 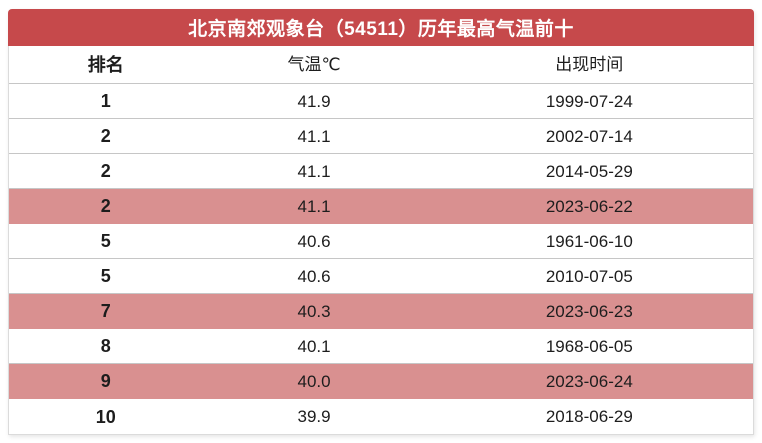 What do you see at coordinates (381, 65) in the screenshot?
I see `table-header-row: 排名 气温℃ 出现时间` at bounding box center [381, 65].